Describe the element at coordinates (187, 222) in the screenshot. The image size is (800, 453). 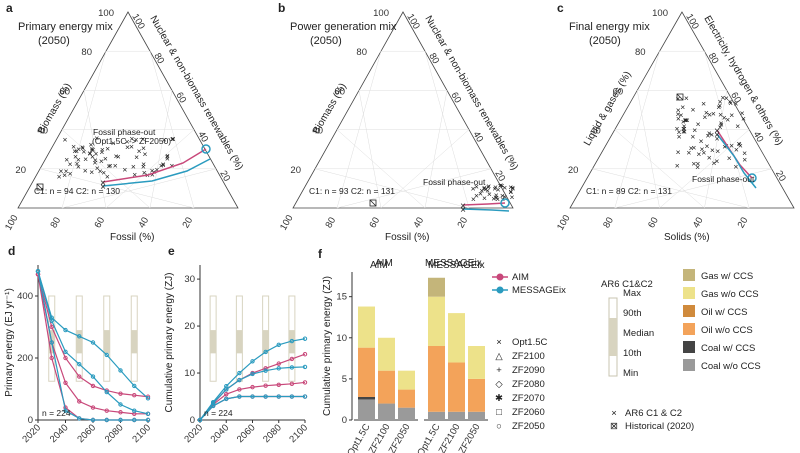
I see `bottom-tick-label: 20` at that location.